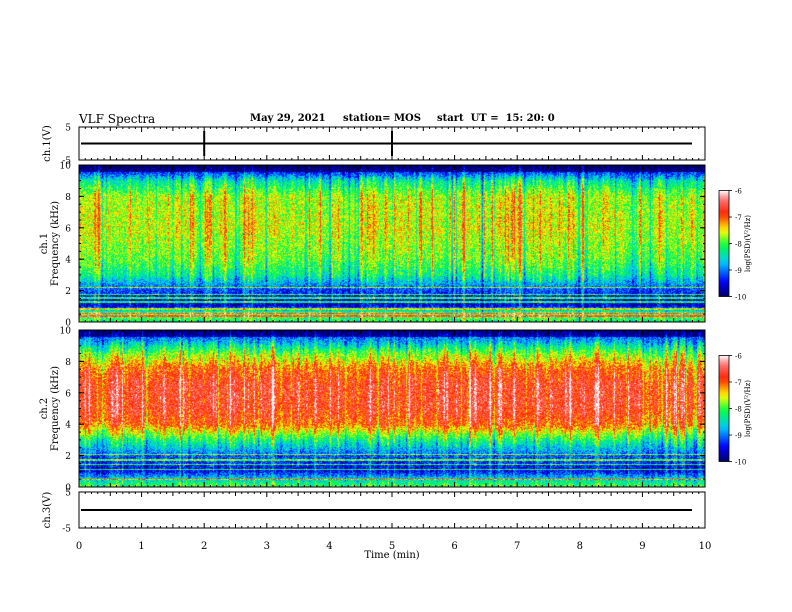 This screenshot has height=612, width=792. I want to click on x-tick-label: 2, so click(204, 546).